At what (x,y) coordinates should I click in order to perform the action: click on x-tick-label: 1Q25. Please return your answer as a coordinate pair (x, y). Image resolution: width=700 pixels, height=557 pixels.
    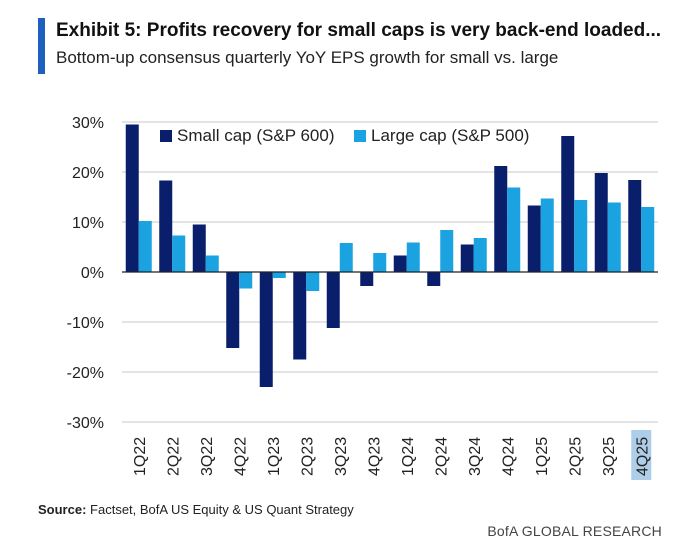
    Looking at the image, I should click on (542, 456).